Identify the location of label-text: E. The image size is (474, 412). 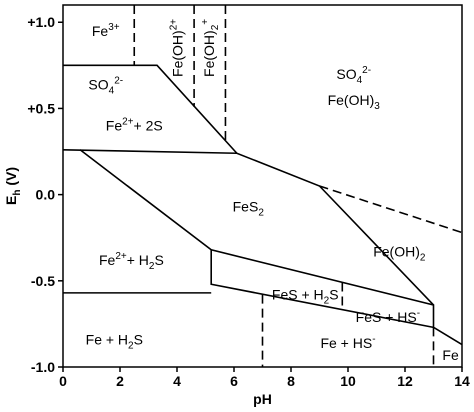
(11, 200).